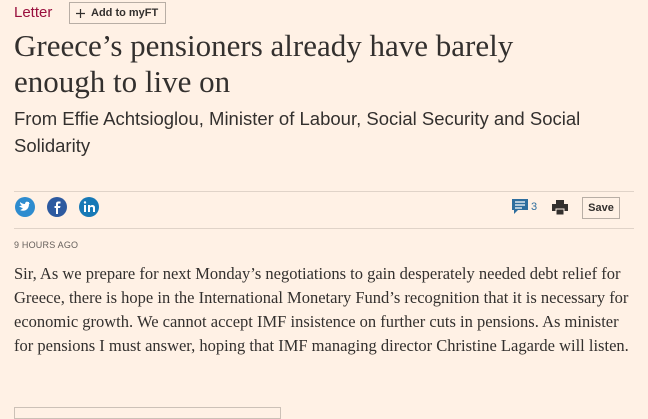  I want to click on section-link: Letter, so click(33, 12).